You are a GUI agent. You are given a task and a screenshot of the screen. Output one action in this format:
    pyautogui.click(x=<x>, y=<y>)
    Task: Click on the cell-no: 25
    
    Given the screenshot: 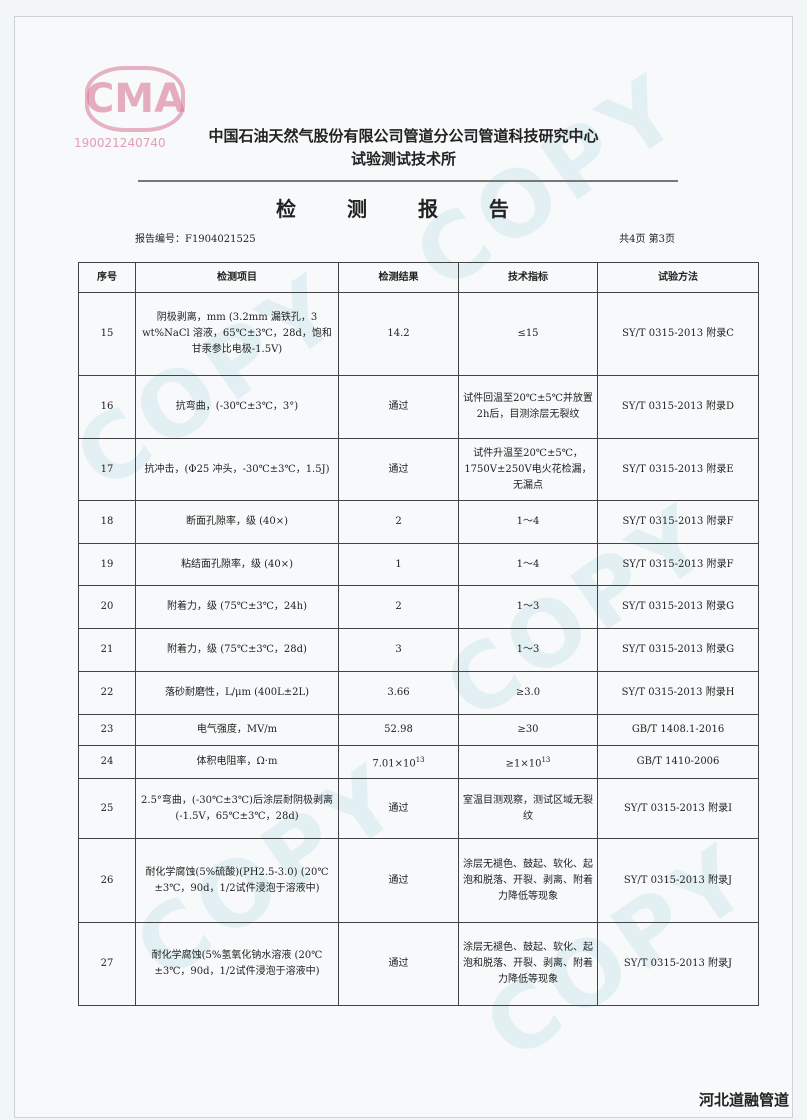 What is the action you would take?
    pyautogui.click(x=107, y=808)
    